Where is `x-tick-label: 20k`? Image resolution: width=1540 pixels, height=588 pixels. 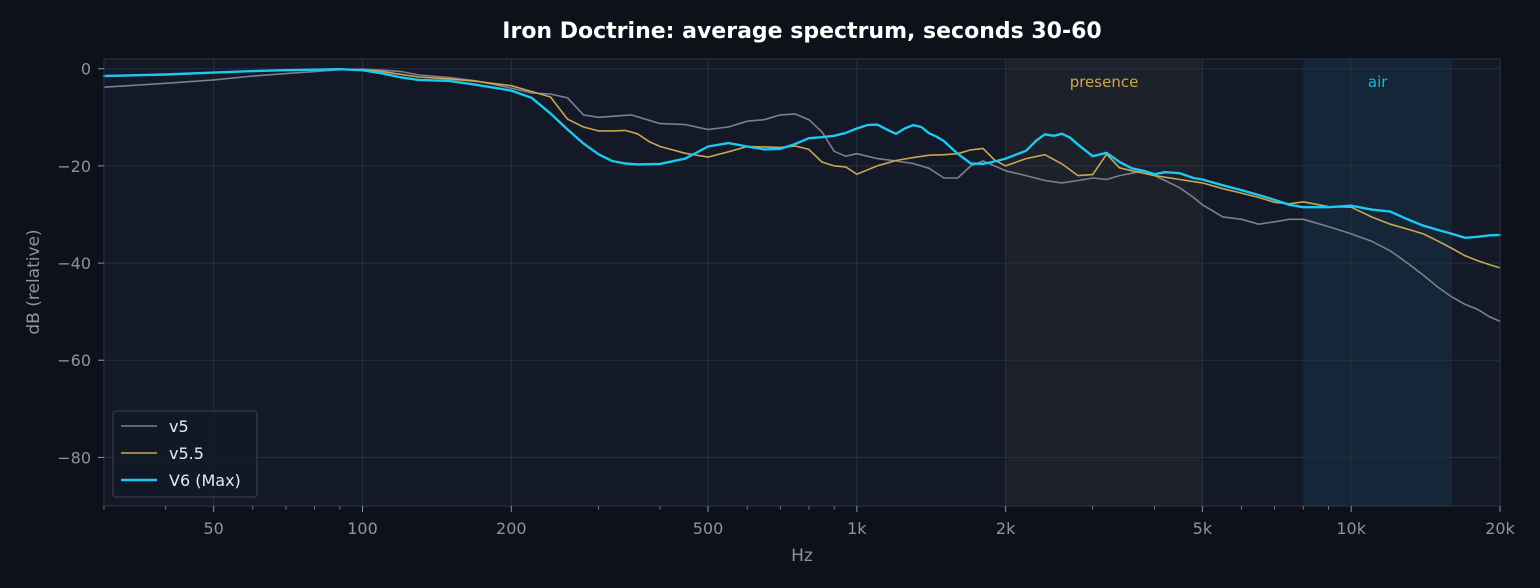 x-tick-label: 20k is located at coordinates (1500, 528).